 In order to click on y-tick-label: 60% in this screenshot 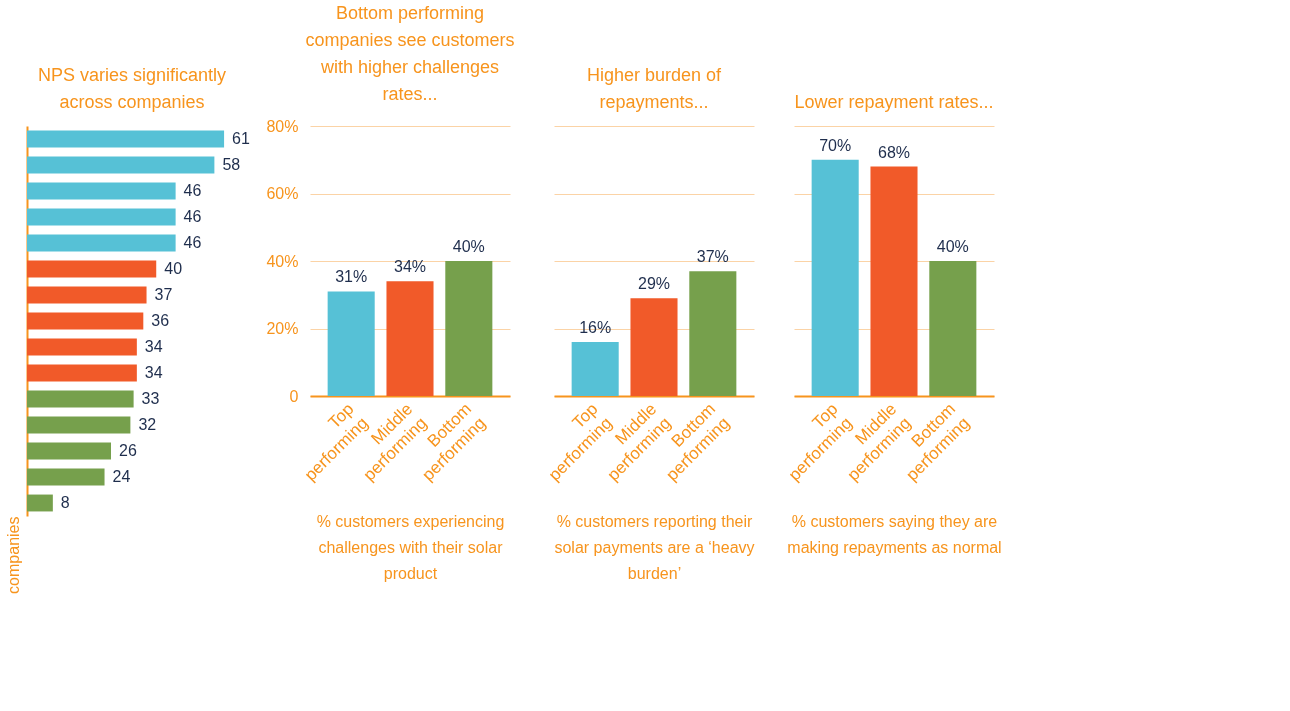, I will do `click(282, 193)`.